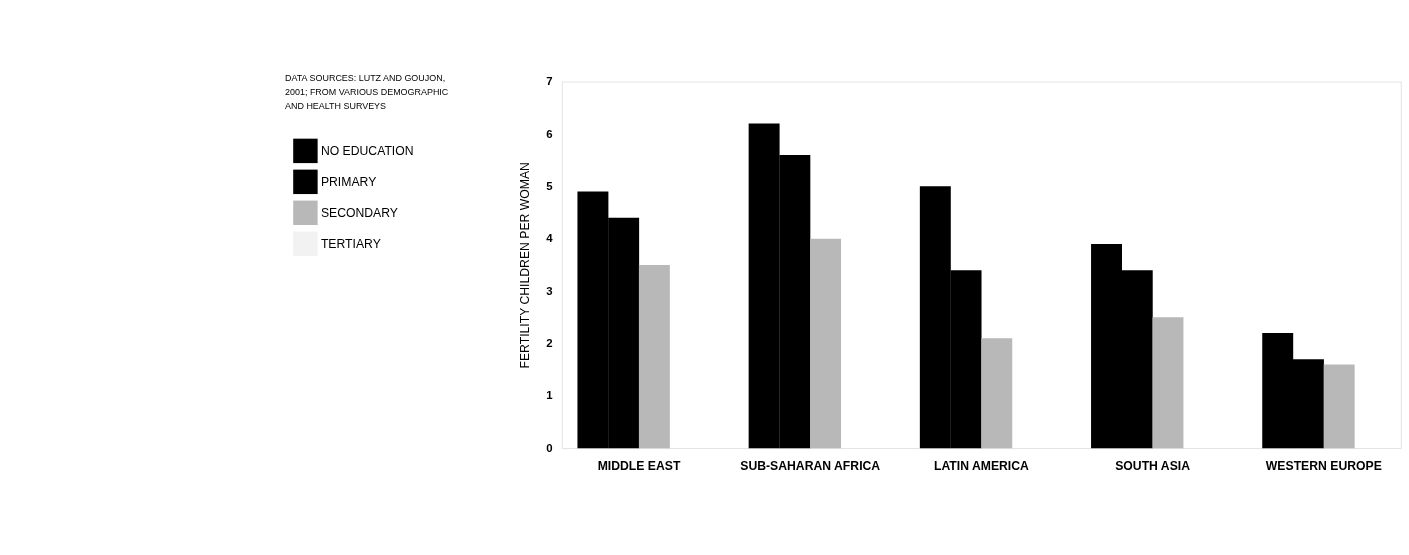 Image resolution: width=1409 pixels, height=555 pixels. I want to click on legend-label: PRIMARY, so click(348, 181).